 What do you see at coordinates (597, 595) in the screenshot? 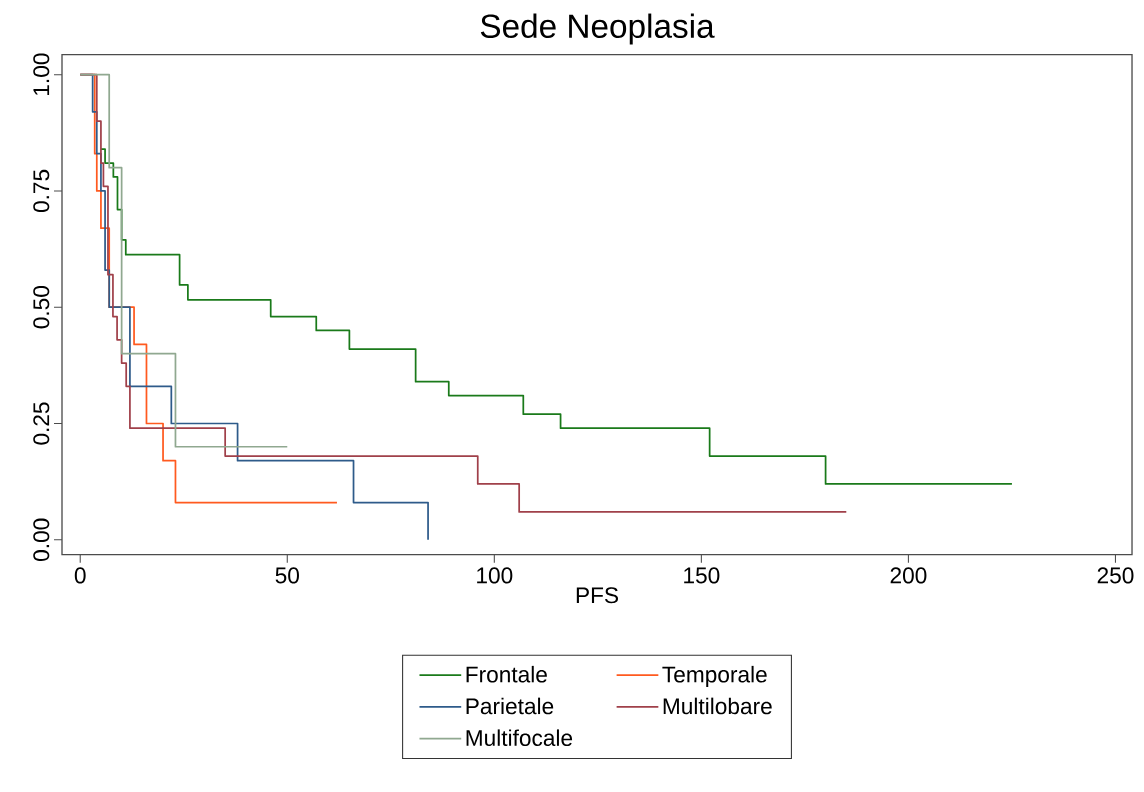
I see `x-axis-title: PFS` at bounding box center [597, 595].